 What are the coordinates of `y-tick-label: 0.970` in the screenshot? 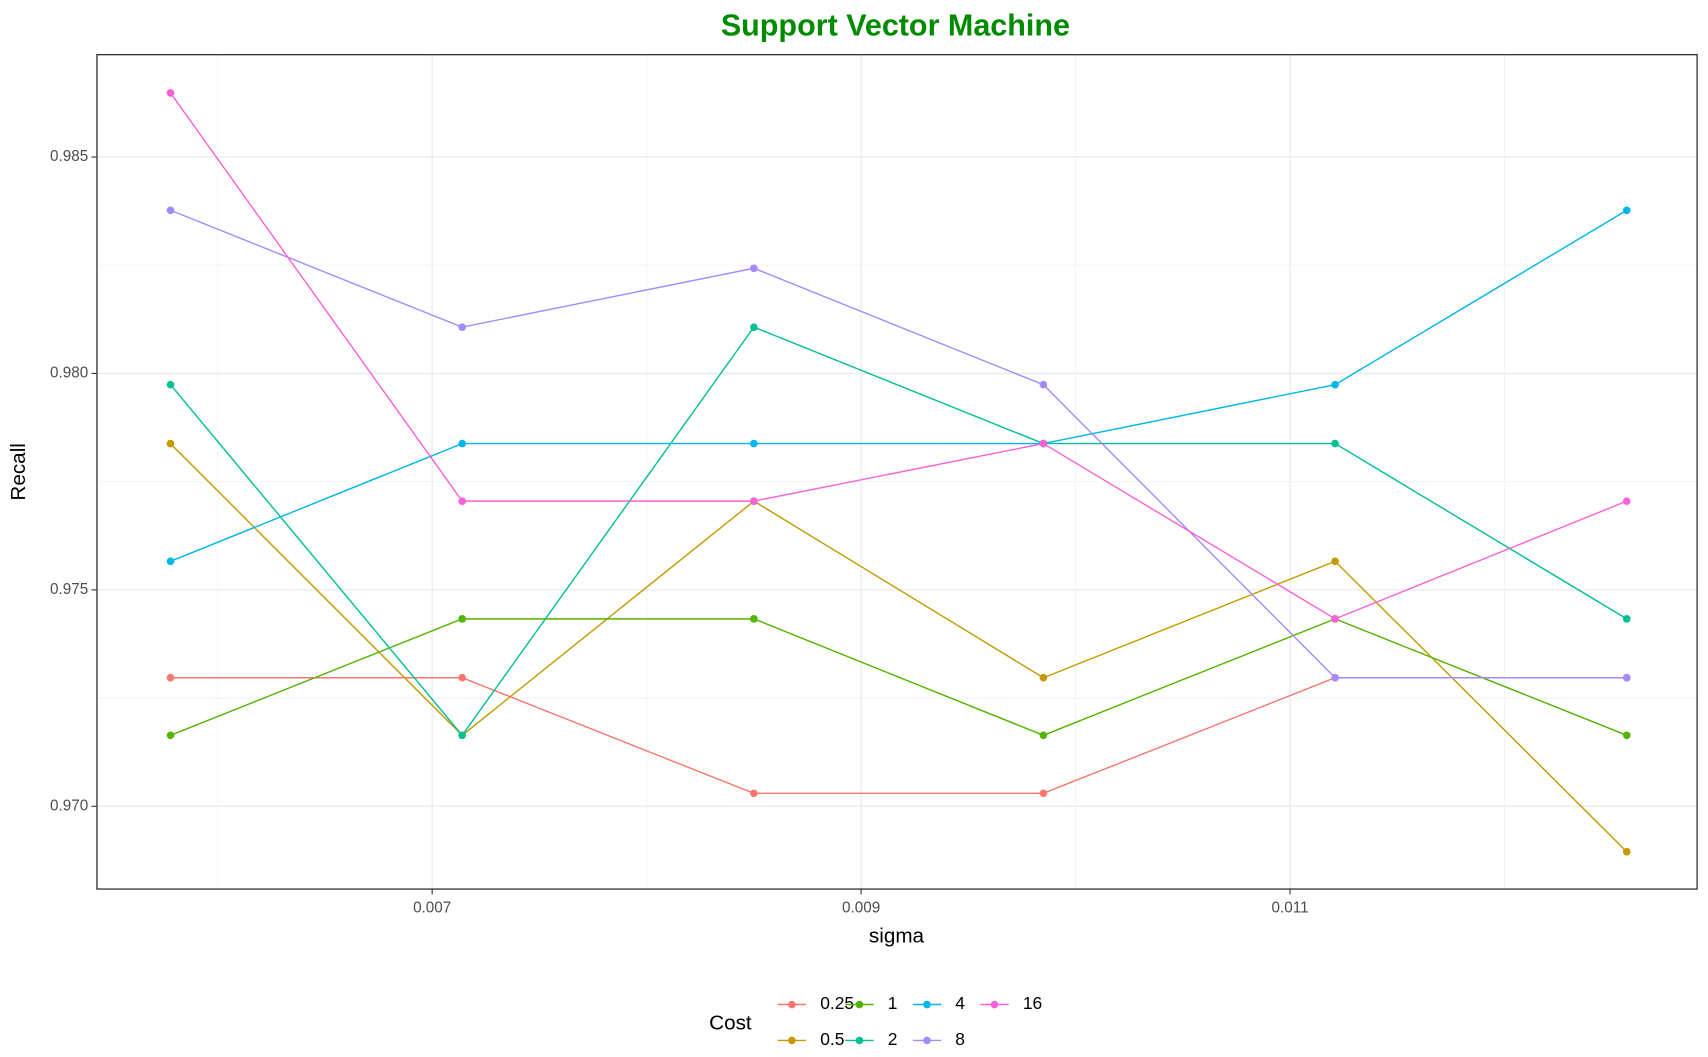 It's located at (69, 805).